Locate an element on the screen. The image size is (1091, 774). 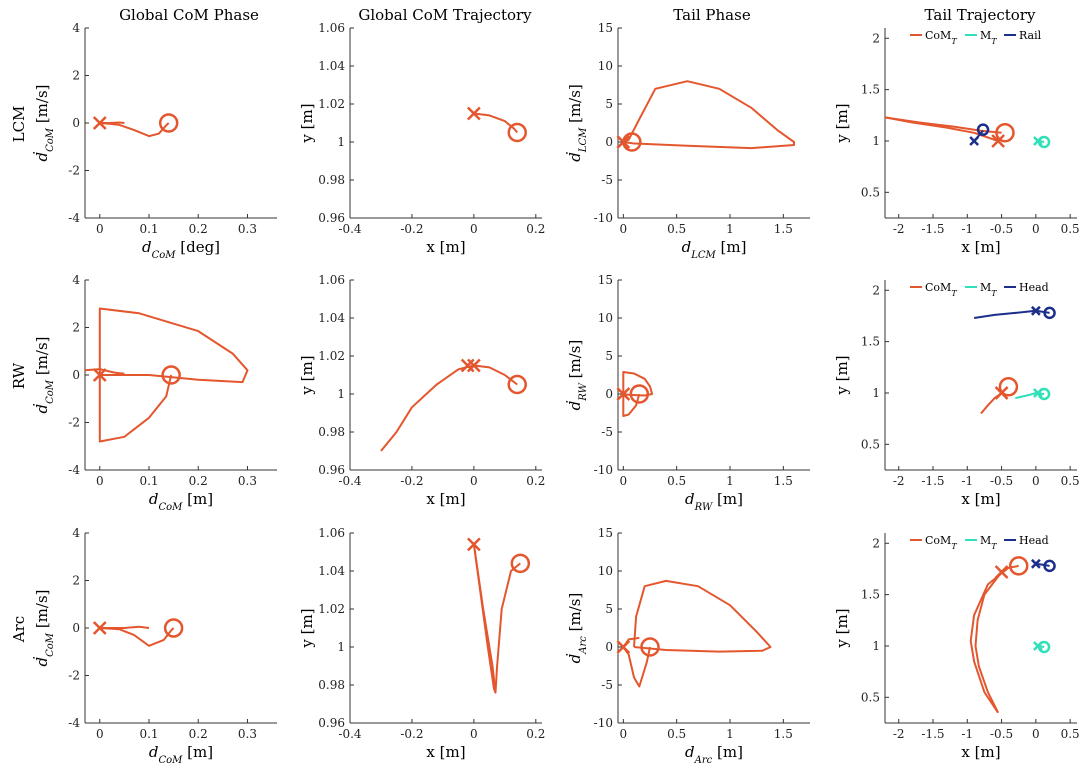
y-tick-label: 10 is located at coordinates (605, 66).